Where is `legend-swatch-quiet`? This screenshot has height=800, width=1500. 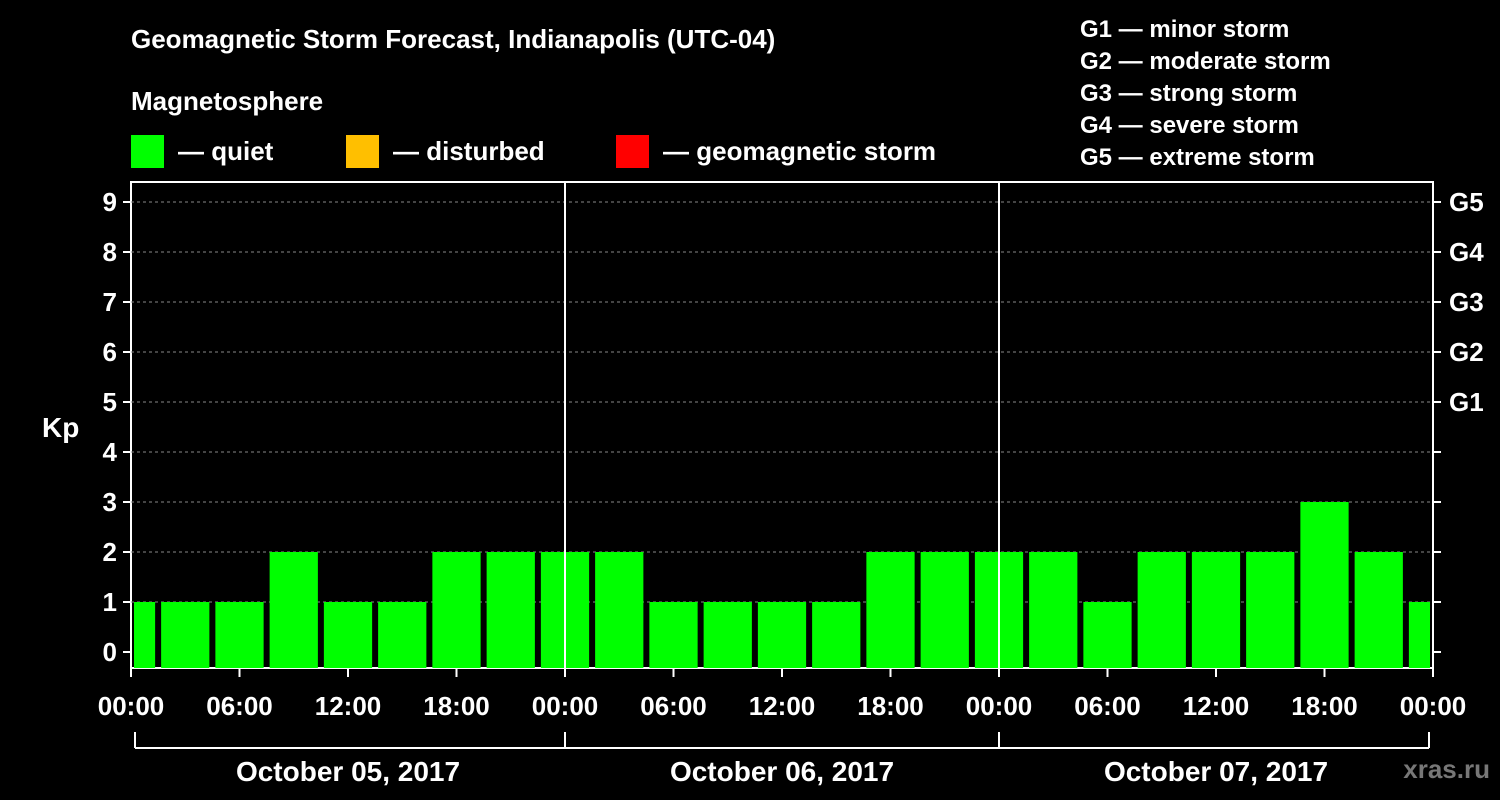 legend-swatch-quiet is located at coordinates (147, 151).